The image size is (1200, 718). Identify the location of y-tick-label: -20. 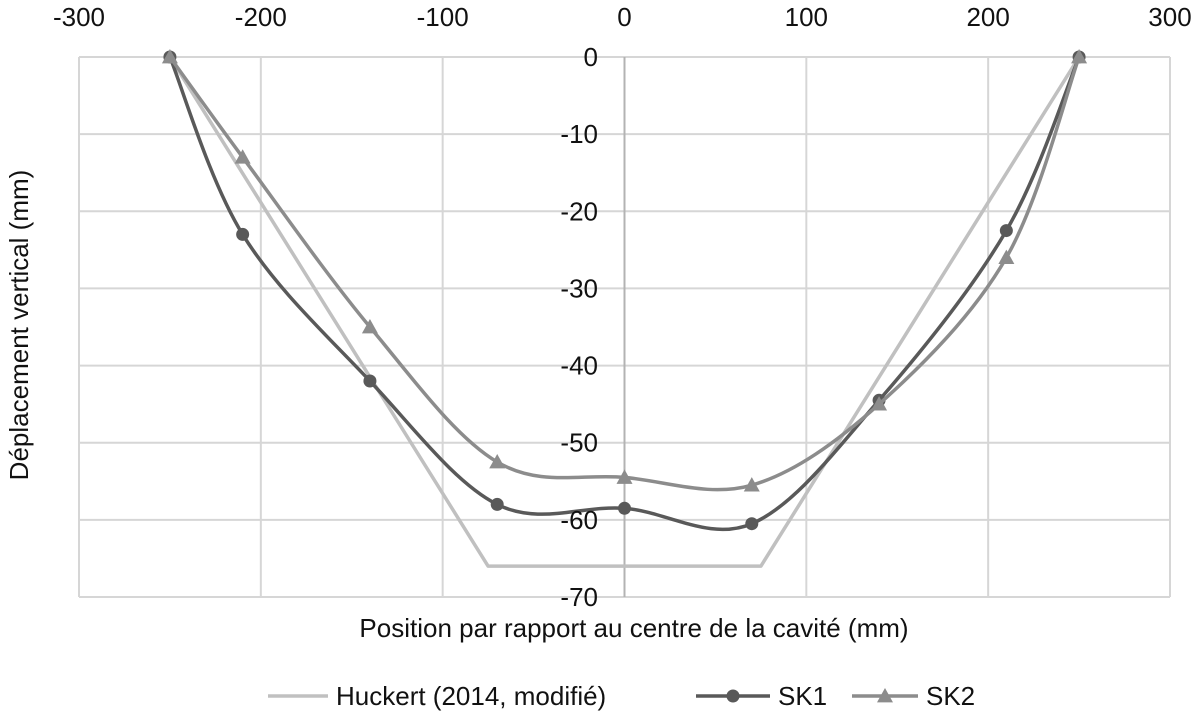
(579, 211).